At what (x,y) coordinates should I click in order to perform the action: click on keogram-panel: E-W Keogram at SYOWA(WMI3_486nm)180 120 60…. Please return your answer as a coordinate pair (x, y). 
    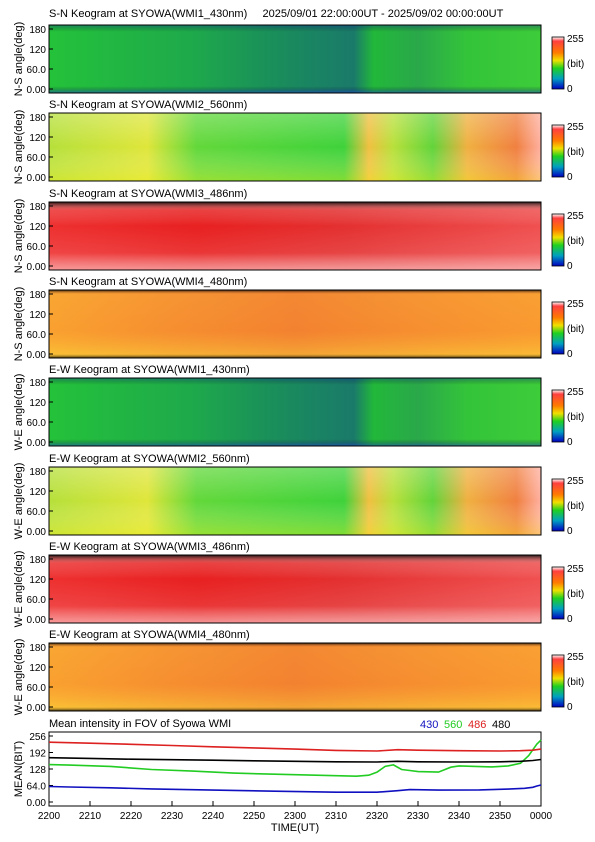
    Looking at the image, I should click on (298, 584).